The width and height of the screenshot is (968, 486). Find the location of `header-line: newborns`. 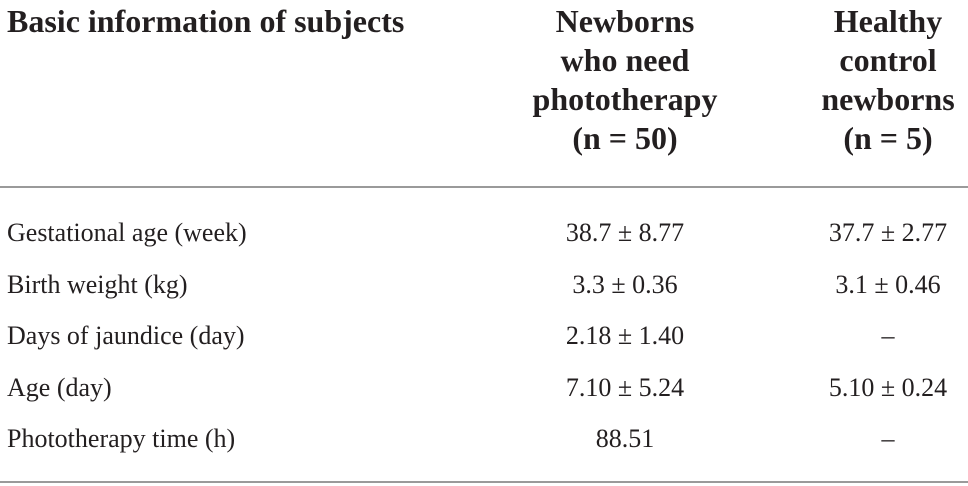

header-line: newborns is located at coordinates (888, 99).